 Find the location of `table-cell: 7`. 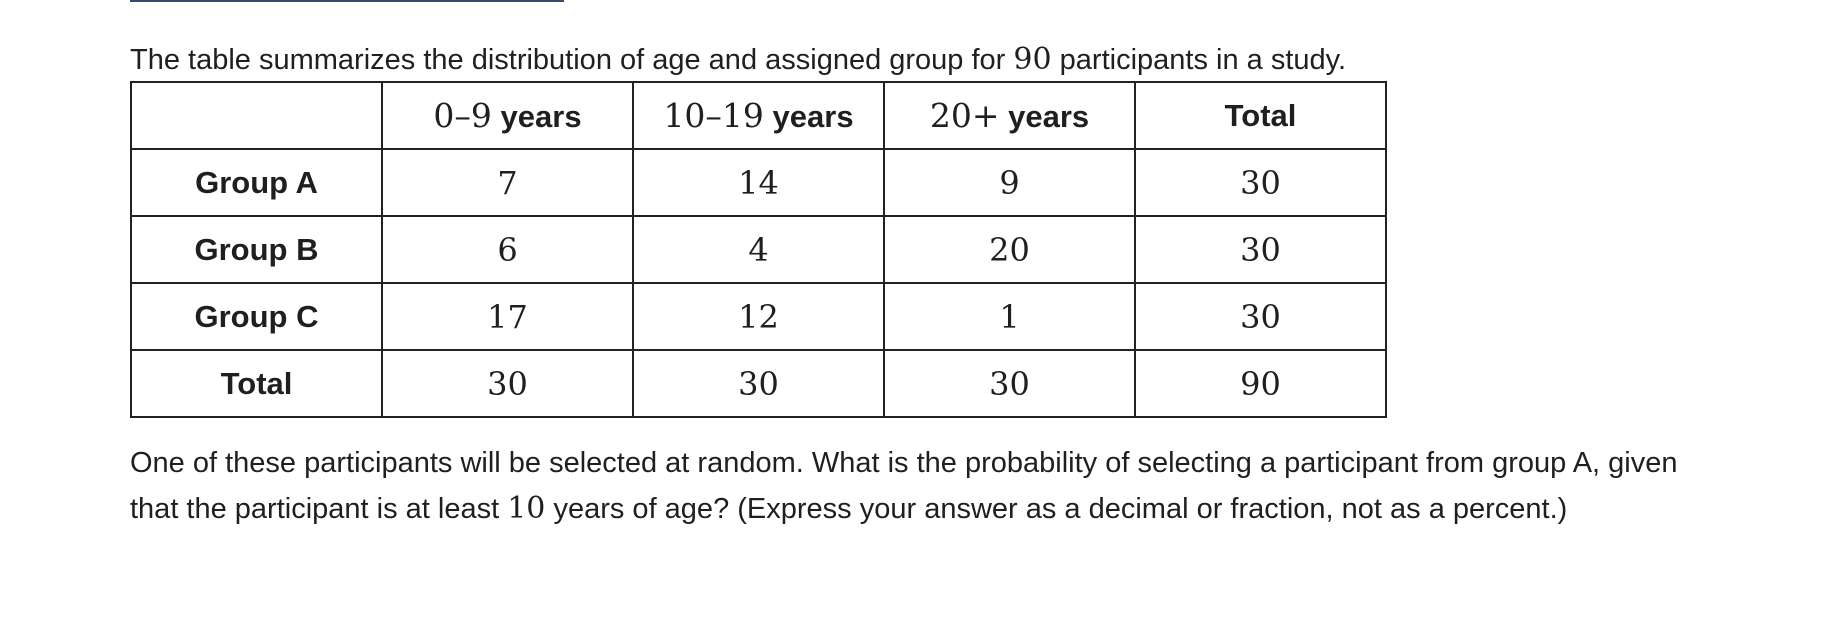

table-cell: 7 is located at coordinates (507, 182).